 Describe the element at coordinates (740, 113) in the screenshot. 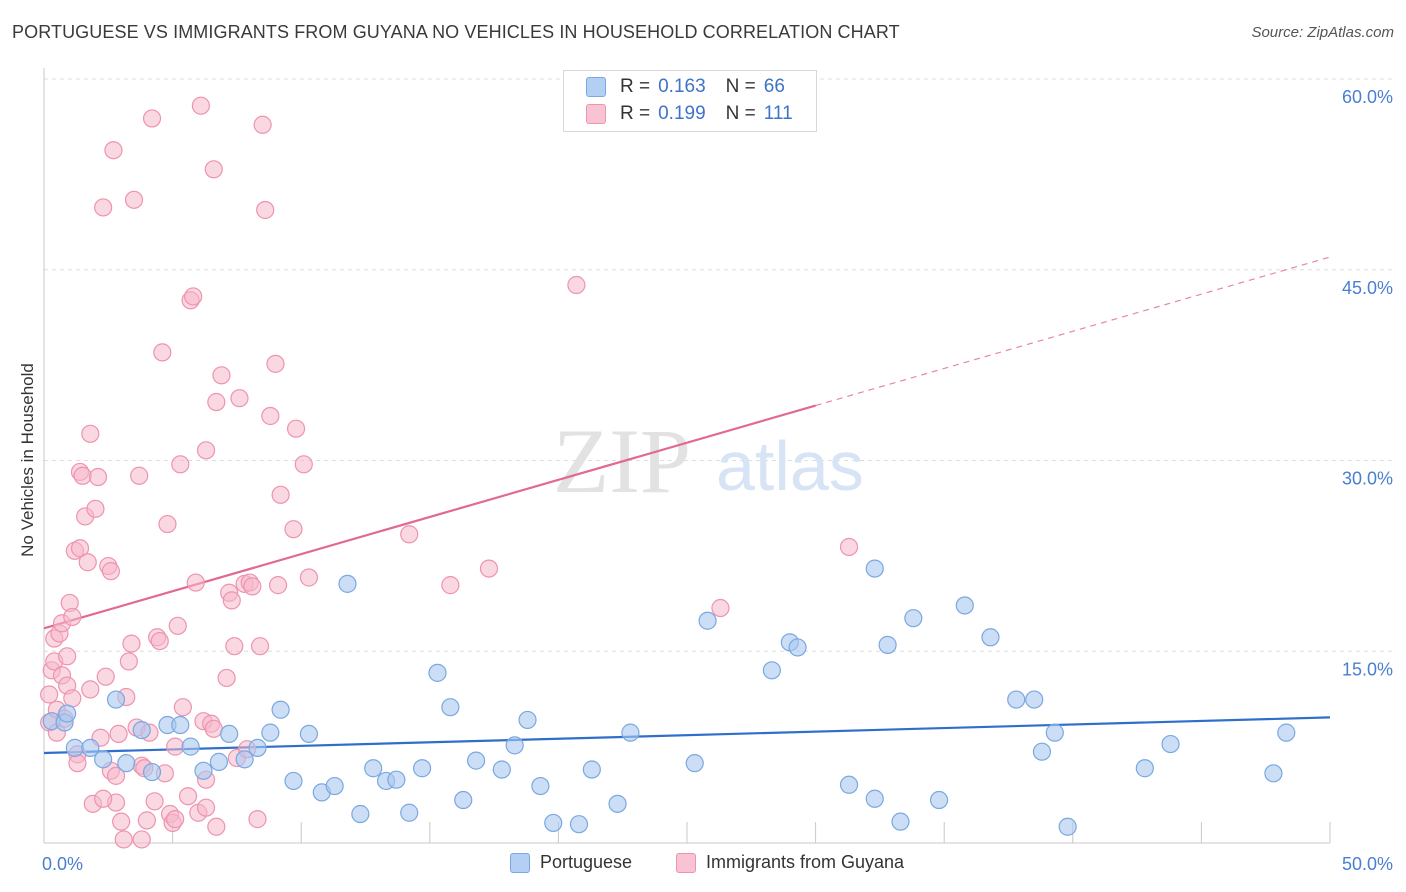

I see `legend-n-label: N =` at that location.